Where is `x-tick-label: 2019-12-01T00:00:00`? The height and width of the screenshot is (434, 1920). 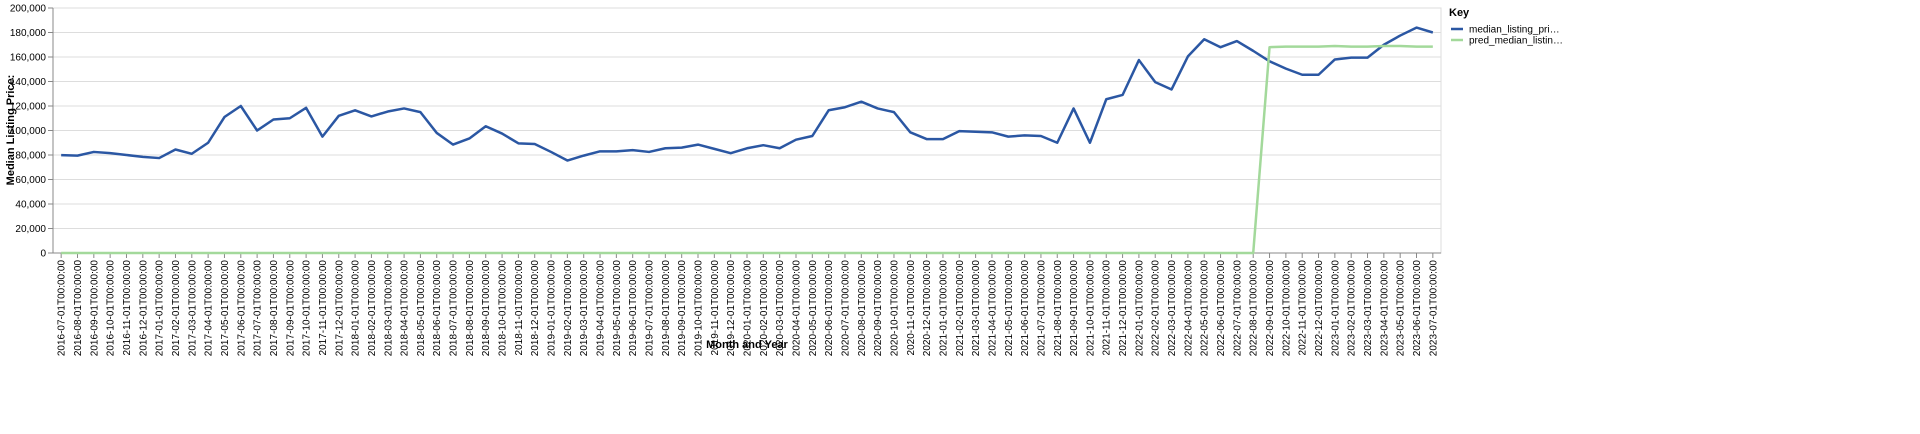
x-tick-label: 2019-12-01T00:00:00 is located at coordinates (731, 308).